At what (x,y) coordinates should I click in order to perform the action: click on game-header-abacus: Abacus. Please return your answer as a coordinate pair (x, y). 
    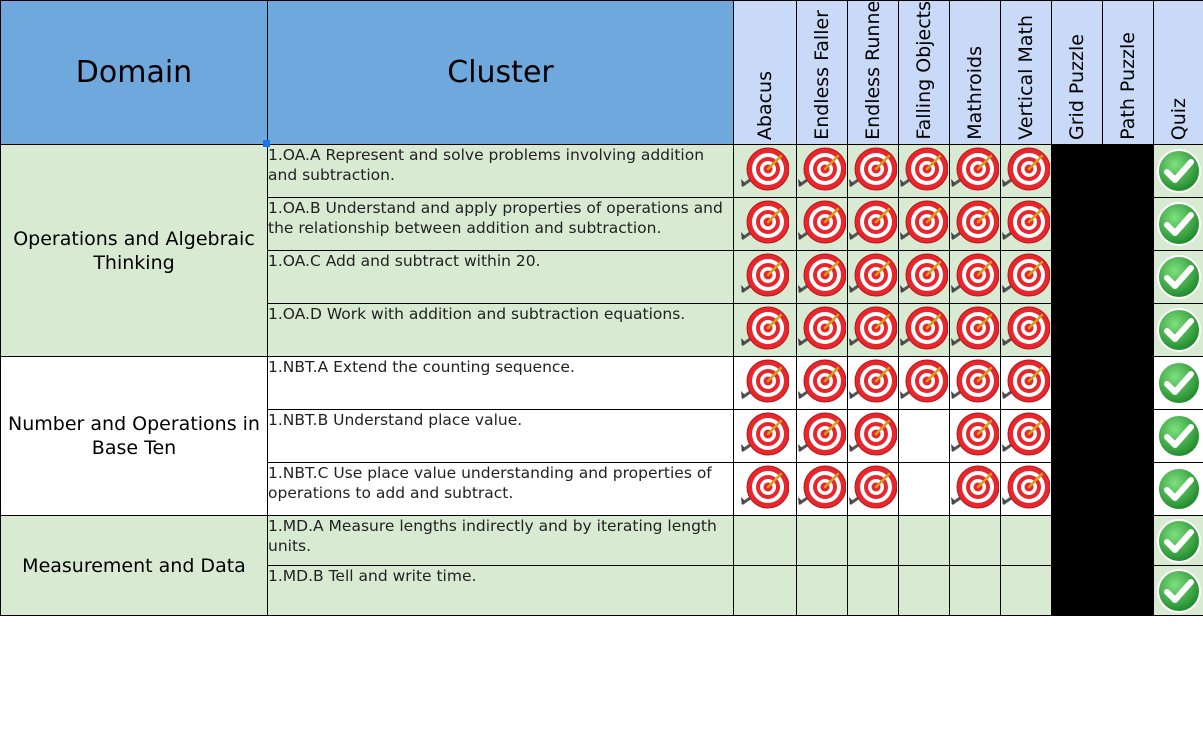
    Looking at the image, I should click on (765, 72).